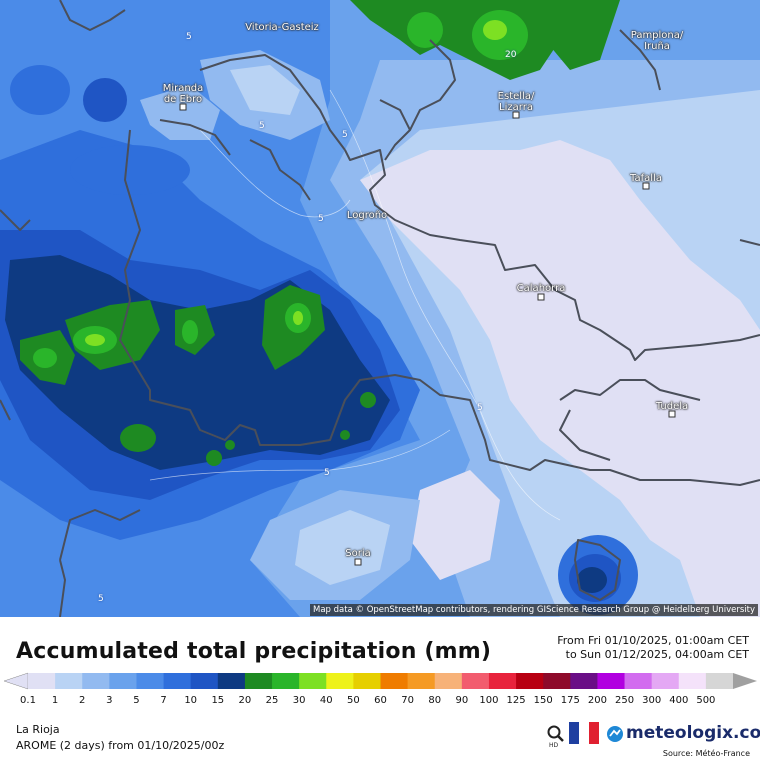  What do you see at coordinates (706, 753) in the screenshot?
I see `data-source: Source: Météo-France` at bounding box center [706, 753].